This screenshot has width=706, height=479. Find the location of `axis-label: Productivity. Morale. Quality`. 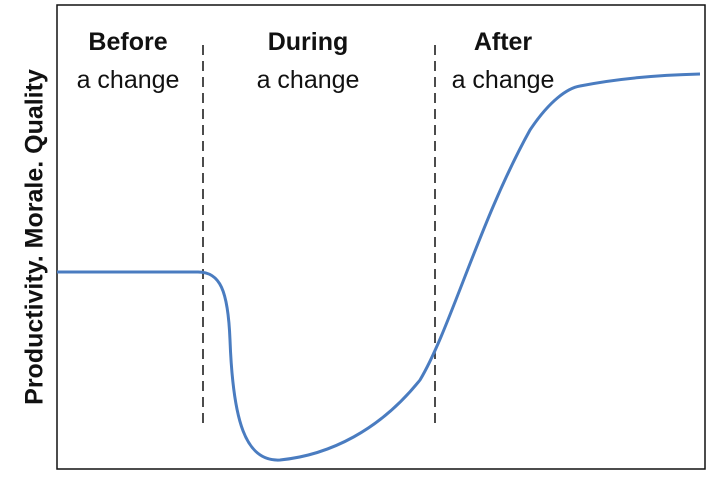

axis-label: Productivity. Morale. Quality is located at coordinates (35, 237).